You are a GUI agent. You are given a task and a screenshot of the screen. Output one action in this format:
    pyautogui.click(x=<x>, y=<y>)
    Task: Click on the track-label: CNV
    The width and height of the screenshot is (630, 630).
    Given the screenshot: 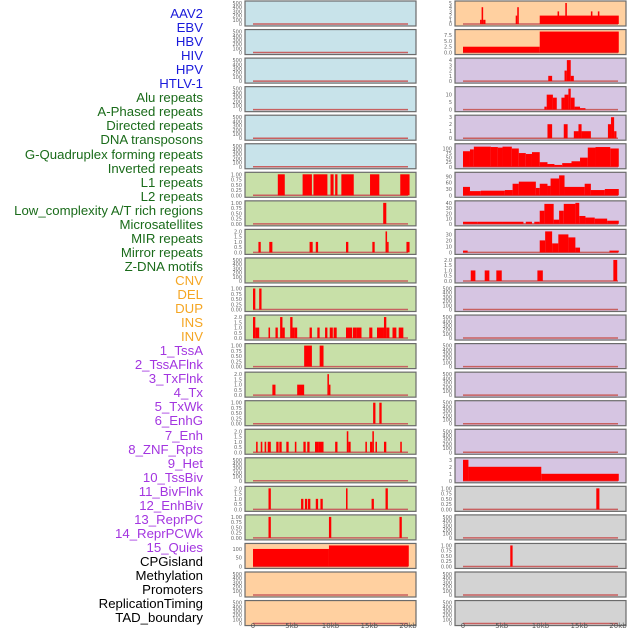 What is the action you would take?
    pyautogui.click(x=189, y=280)
    